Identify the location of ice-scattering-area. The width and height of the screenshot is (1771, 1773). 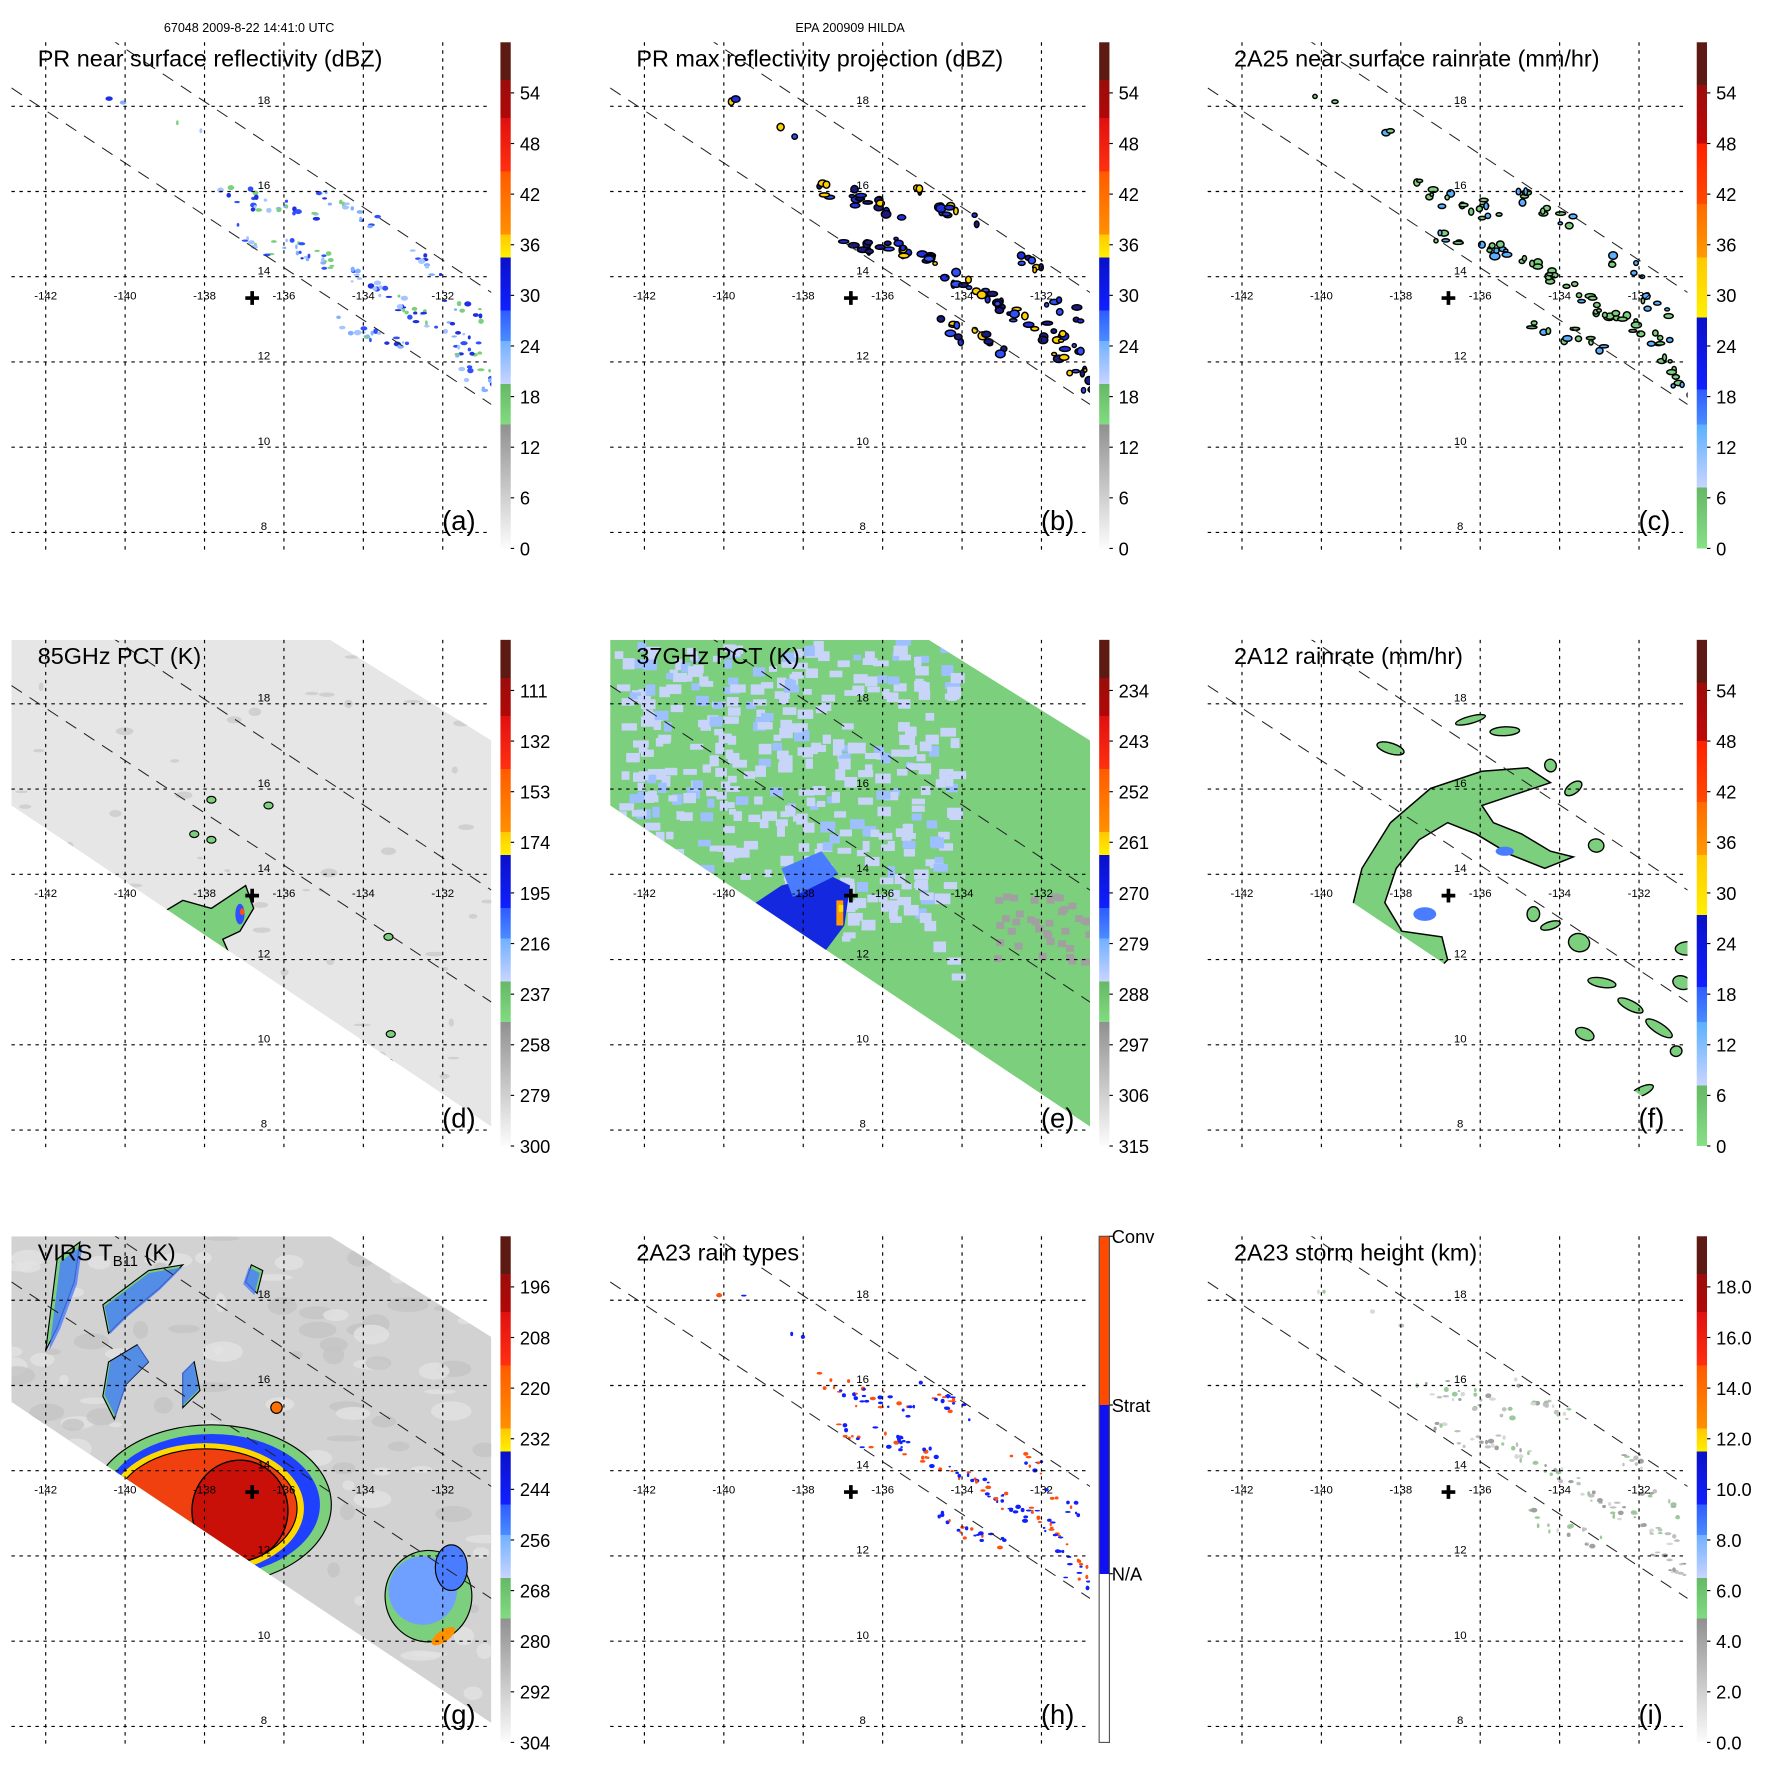
(268, 805).